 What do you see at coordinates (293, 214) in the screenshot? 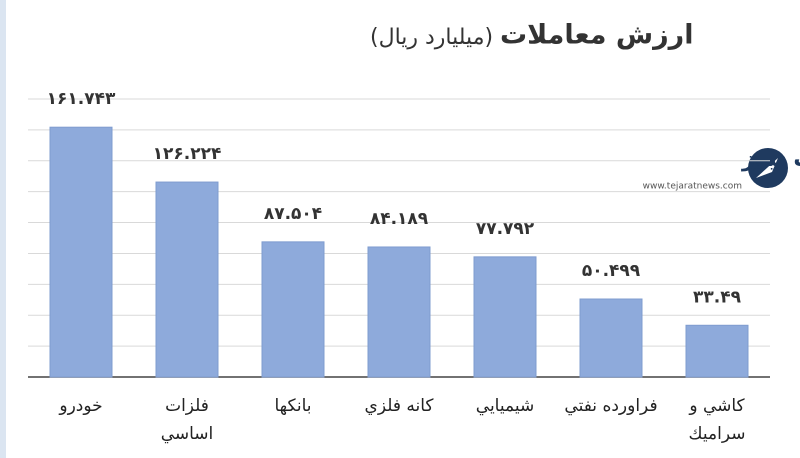
I see `value-label: ۸۷.۵۰۴` at bounding box center [293, 214].